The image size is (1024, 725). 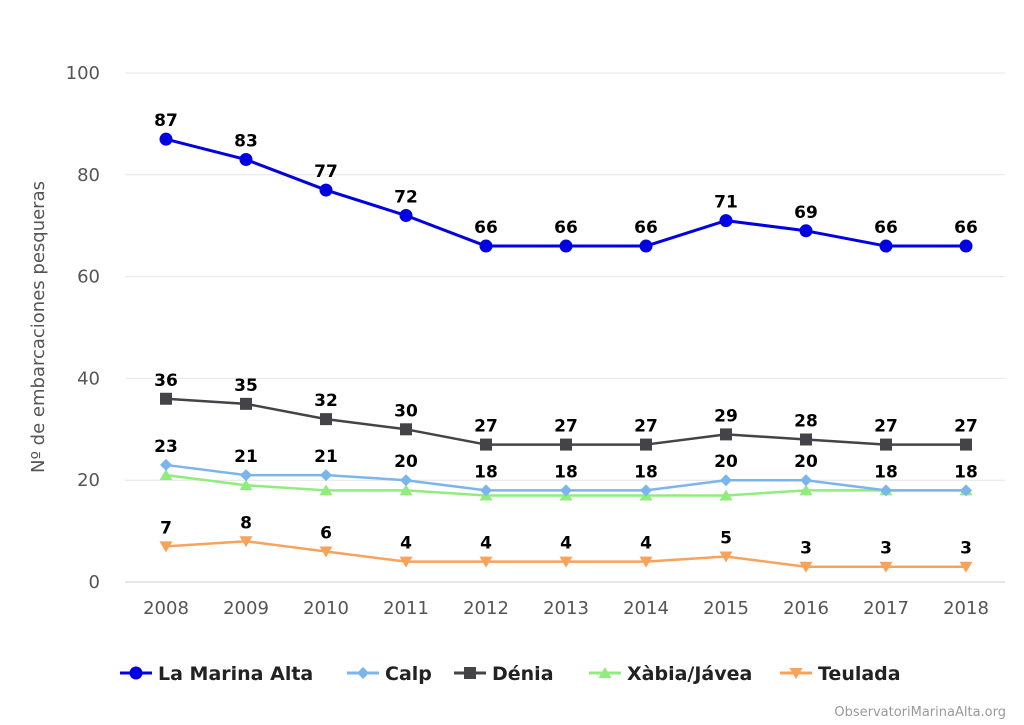 What do you see at coordinates (83, 73) in the screenshot?
I see `y-tick-label: 100` at bounding box center [83, 73].